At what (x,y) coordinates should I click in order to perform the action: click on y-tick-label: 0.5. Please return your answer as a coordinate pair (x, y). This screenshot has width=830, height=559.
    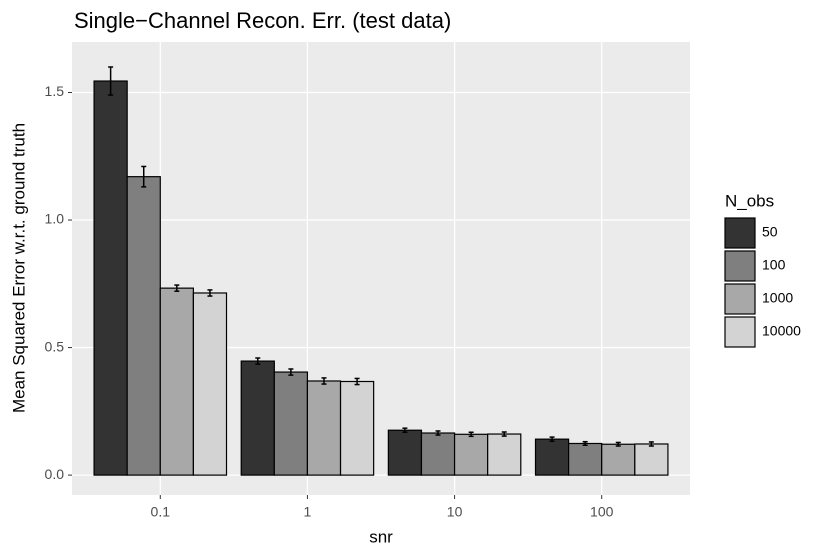
    Looking at the image, I should click on (55, 346).